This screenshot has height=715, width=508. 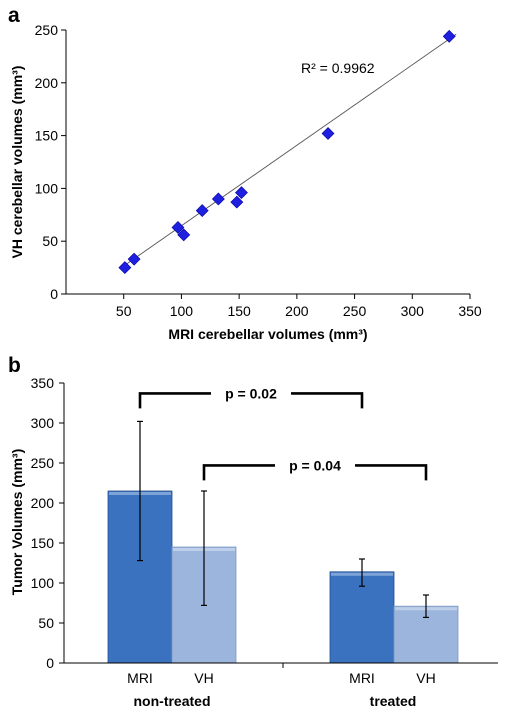 I want to click on bar-y-axis-label: Tumor Volumes (mm³), so click(x=17, y=522).